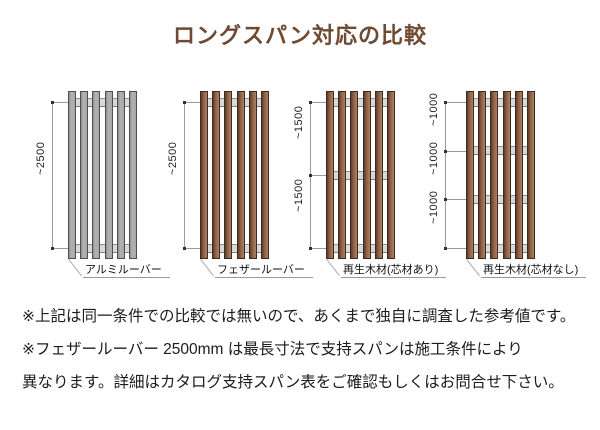 This screenshot has height=430, width=600. I want to click on footnote-line-3: 異なります。詳細はカタログ支持スパン表をご確認もしくはお問合せ下さい。, so click(293, 382).